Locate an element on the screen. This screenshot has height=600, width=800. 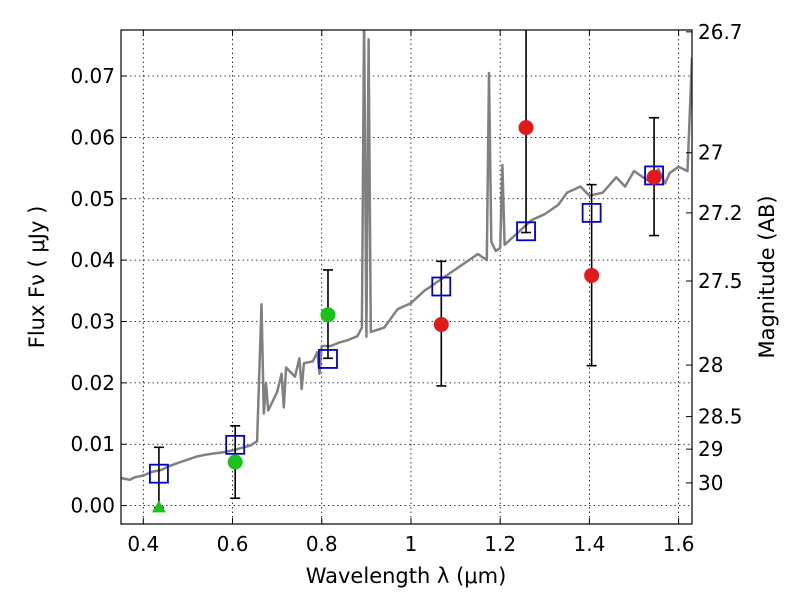
y-tick-label: 0.00 is located at coordinates (92, 506).